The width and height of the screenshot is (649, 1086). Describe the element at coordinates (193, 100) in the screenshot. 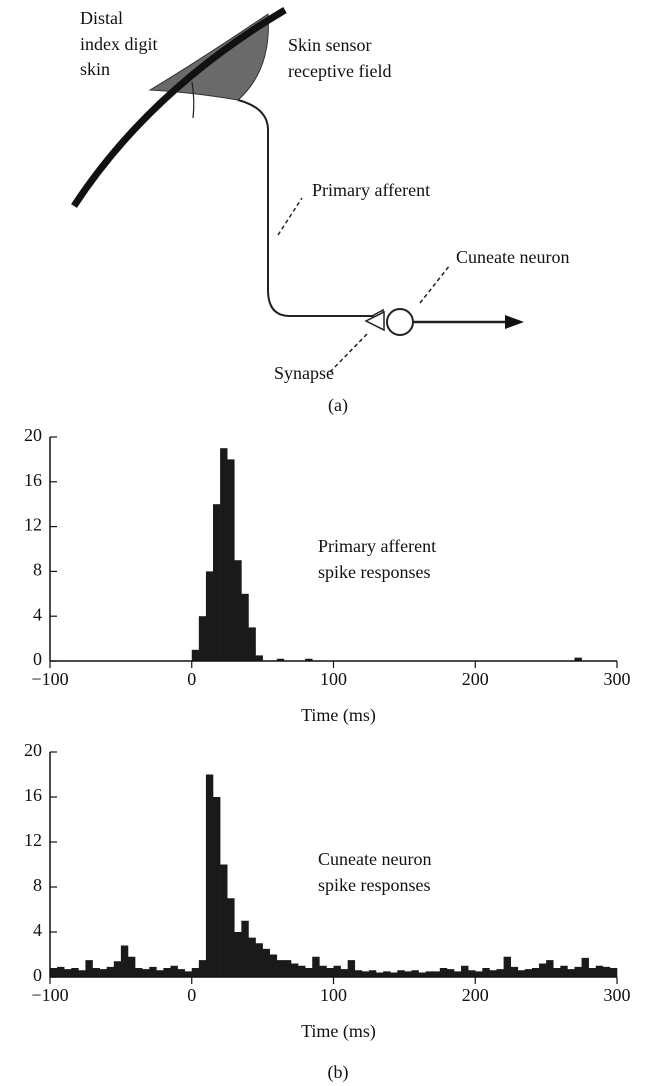

I see `field-border` at that location.